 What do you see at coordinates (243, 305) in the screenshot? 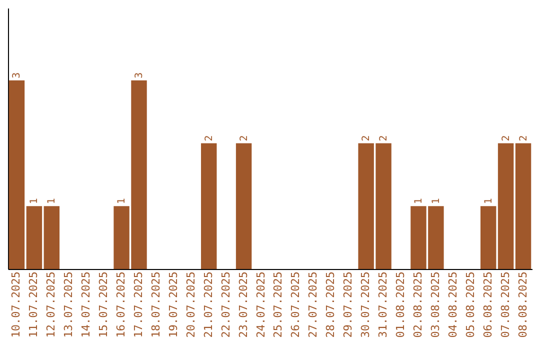
I see `x-tick-label: 23.07.2025` at bounding box center [243, 305].